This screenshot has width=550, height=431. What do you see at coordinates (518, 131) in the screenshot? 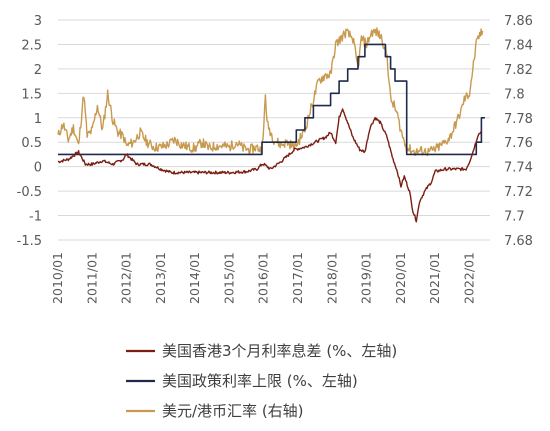
I see `right-axis-ticks: 7.86 7.84 7.82 7.8 7.78 7.76 7.74 7.72 7.7 7.68` at bounding box center [518, 131].